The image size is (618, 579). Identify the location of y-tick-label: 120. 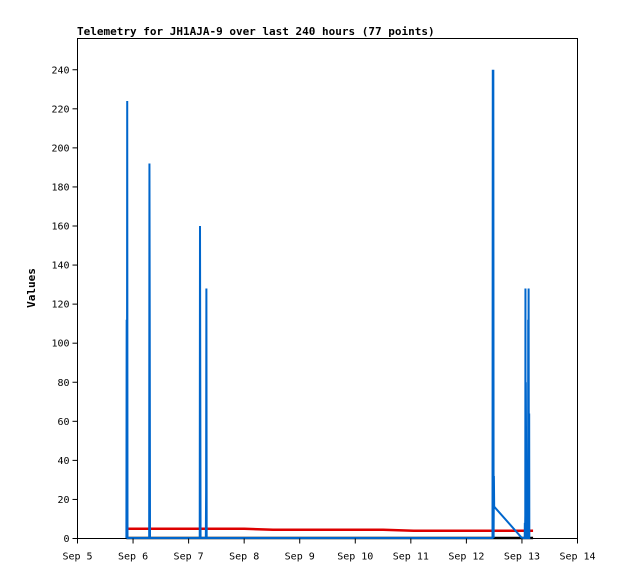
(60, 305).